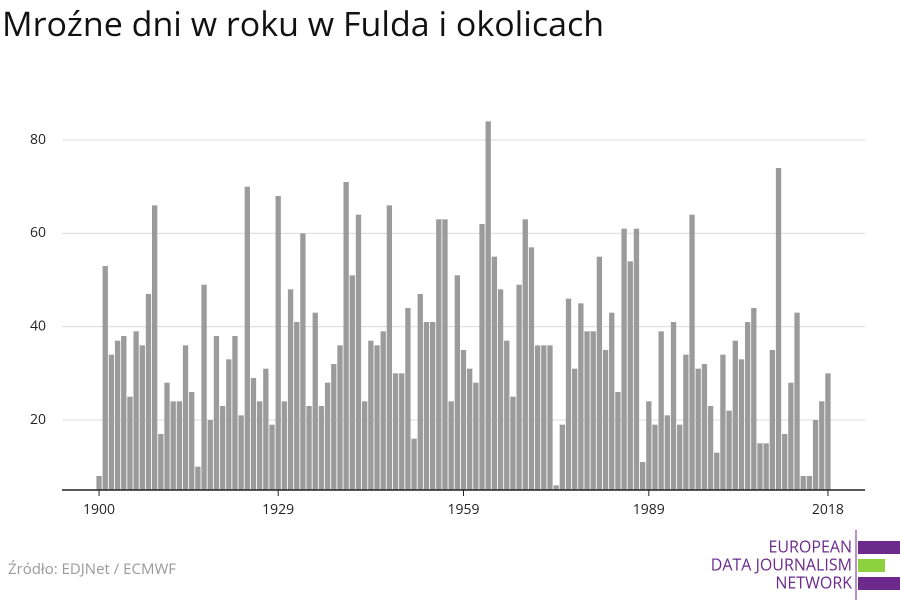 The image size is (900, 600). I want to click on x-tick-label: 1900, so click(99, 509).